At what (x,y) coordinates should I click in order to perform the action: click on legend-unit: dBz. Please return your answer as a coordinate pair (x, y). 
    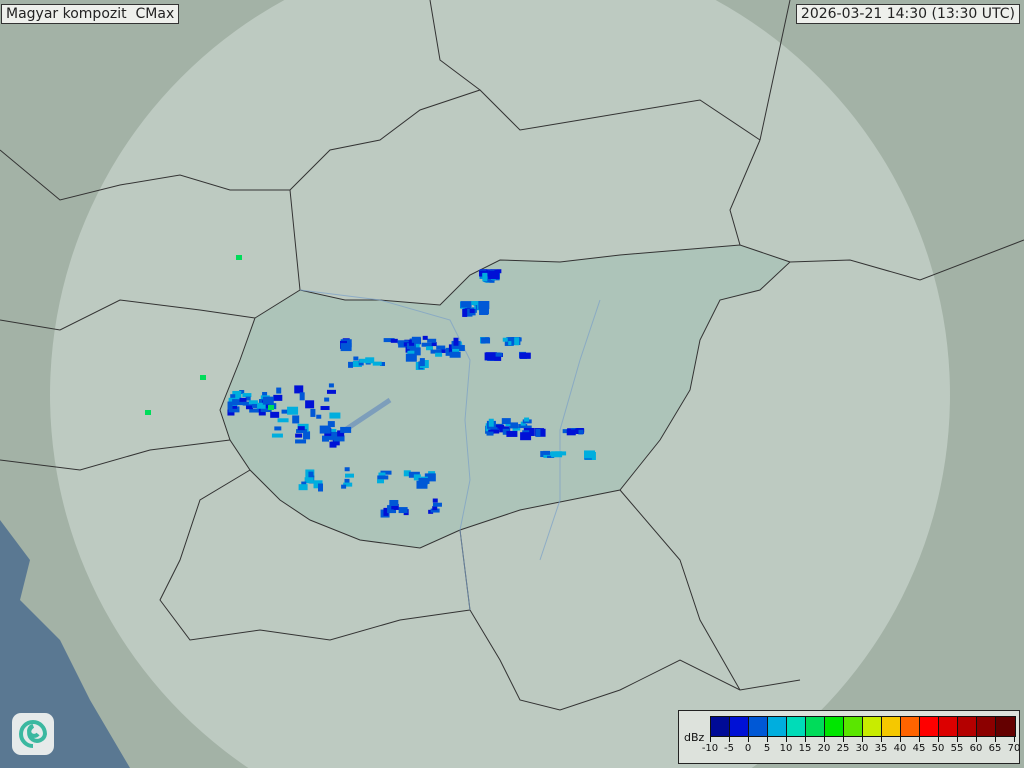
    Looking at the image, I should click on (694, 737).